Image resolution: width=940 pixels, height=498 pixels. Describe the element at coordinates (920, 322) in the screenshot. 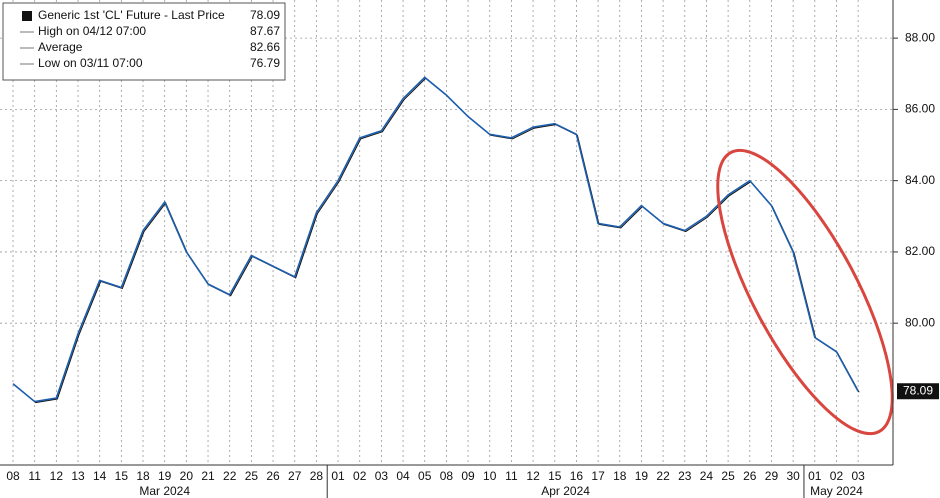

I see `y-tick-label: 80.00` at that location.